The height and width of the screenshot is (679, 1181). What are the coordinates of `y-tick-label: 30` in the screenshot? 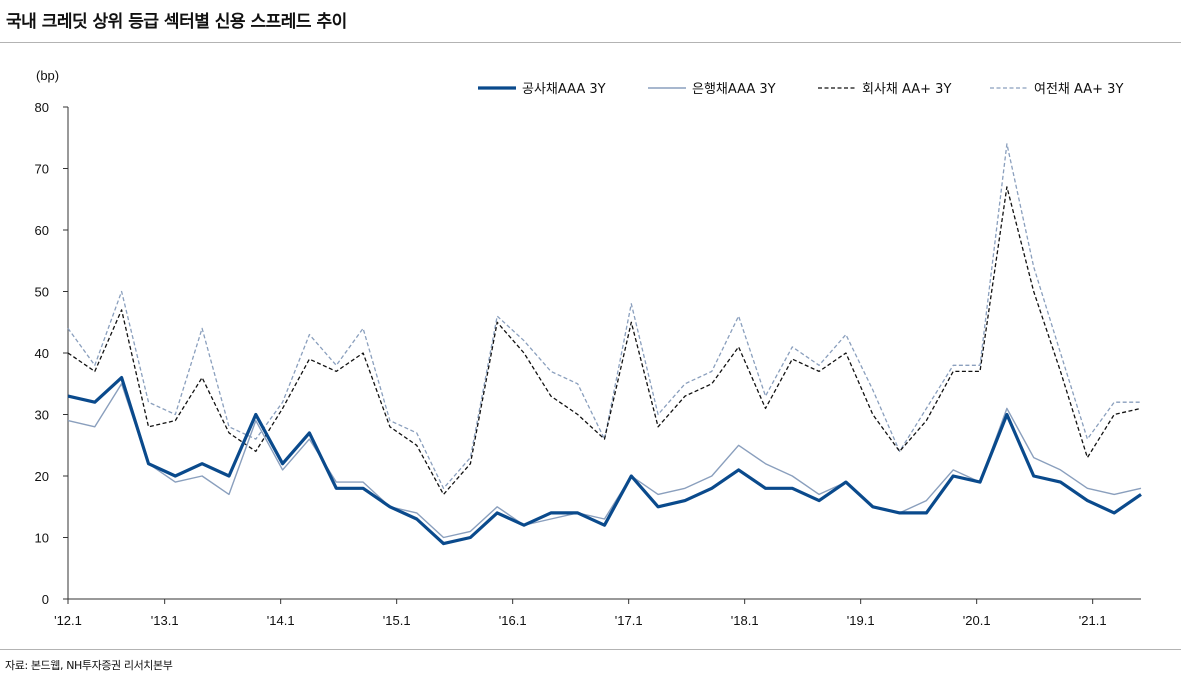 It's located at (42, 415).